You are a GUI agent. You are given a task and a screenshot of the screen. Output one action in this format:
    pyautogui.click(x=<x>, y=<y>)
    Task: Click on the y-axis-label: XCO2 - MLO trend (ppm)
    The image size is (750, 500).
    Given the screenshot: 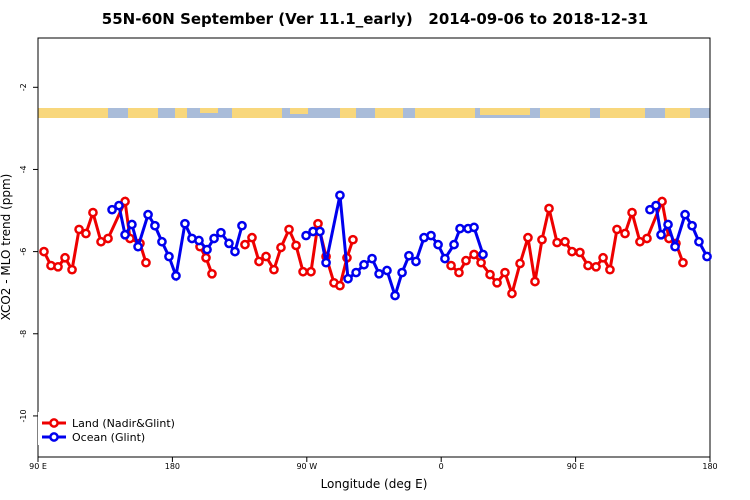 What is the action you would take?
    pyautogui.click(x=6, y=247)
    